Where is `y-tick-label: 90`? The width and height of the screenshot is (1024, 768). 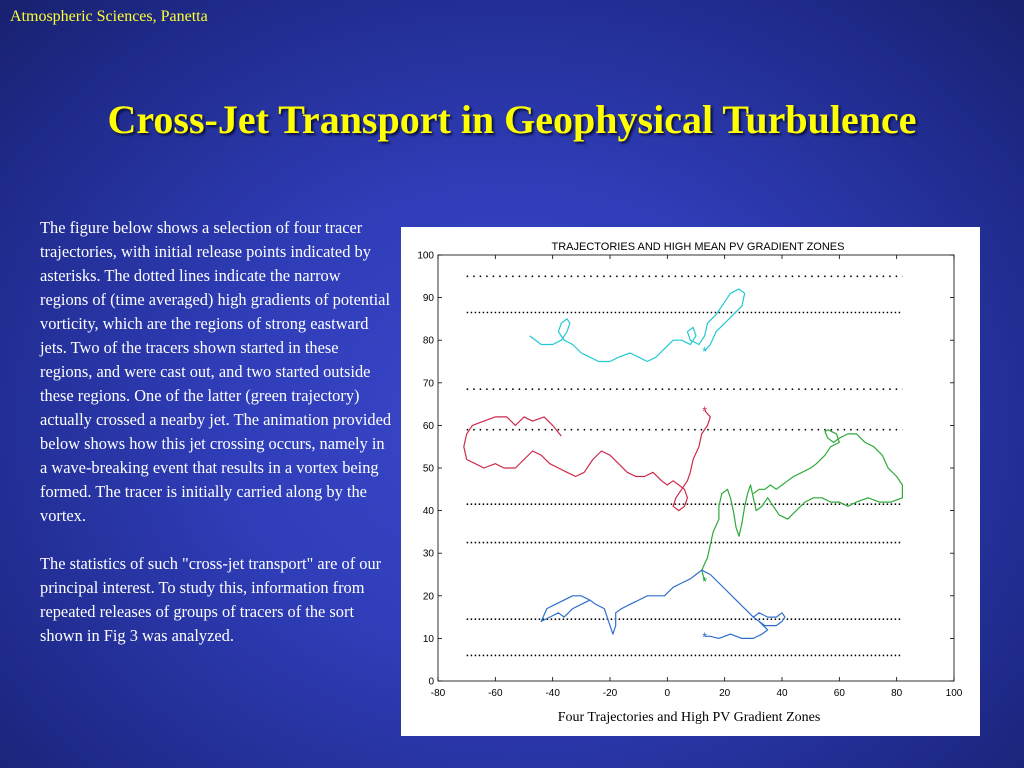
y-tick-label: 90 is located at coordinates (429, 298).